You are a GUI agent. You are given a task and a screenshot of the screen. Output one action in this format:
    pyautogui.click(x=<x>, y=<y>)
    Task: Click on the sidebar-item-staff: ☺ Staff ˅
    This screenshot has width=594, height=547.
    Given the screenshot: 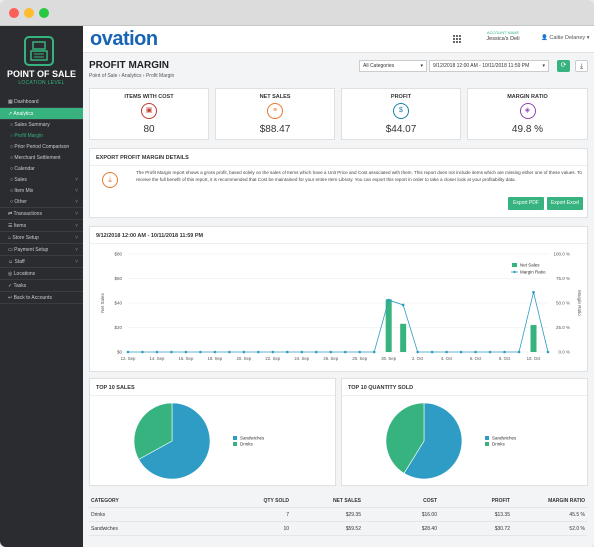 What is the action you would take?
    pyautogui.click(x=41, y=262)
    